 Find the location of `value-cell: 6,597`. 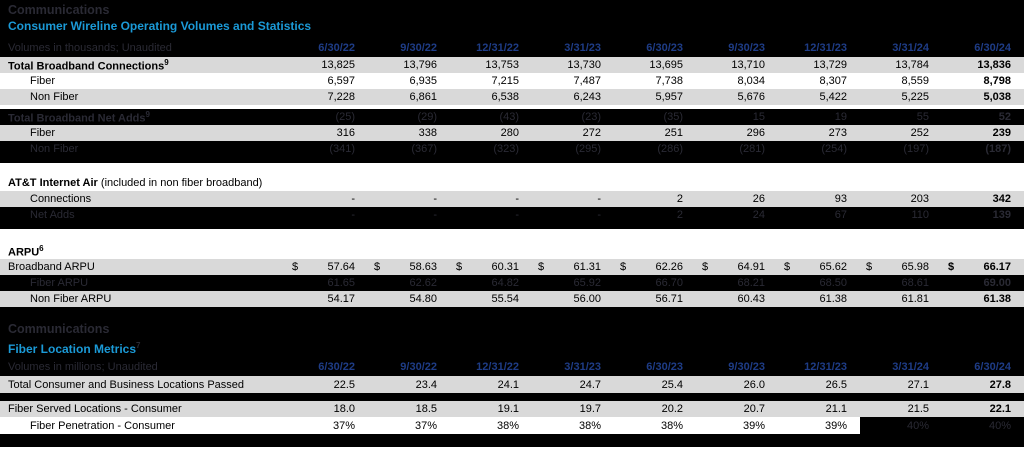

value-cell: 6,597 is located at coordinates (341, 81).